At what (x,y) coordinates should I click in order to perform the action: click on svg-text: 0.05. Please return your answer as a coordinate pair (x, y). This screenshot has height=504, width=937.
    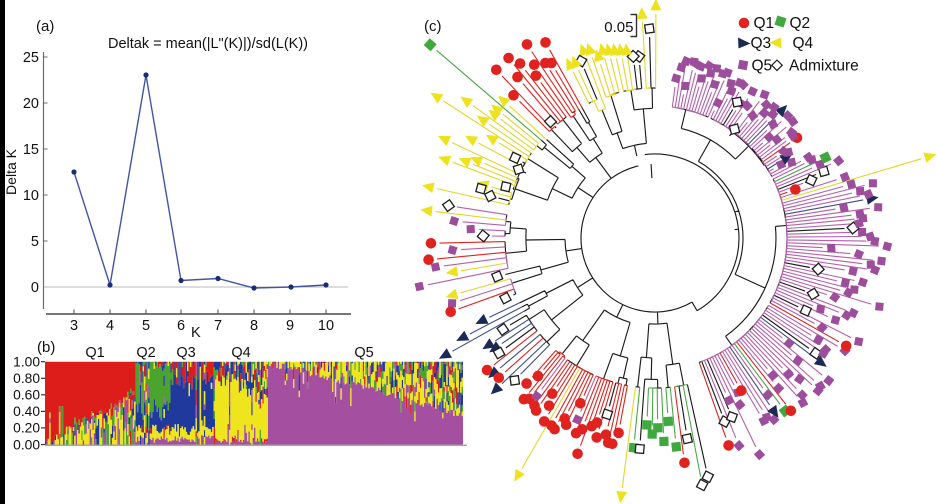
    Looking at the image, I should click on (618, 27).